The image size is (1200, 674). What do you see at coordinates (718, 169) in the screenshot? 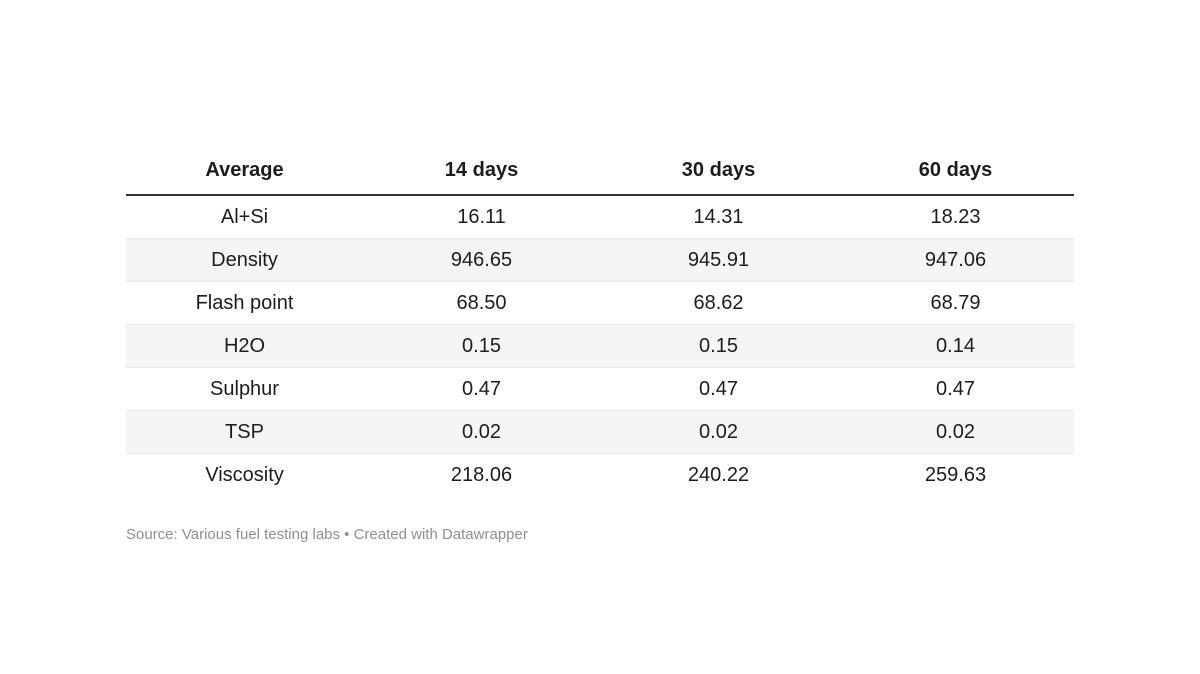
I see `column-header-30-days: 30 days` at bounding box center [718, 169].